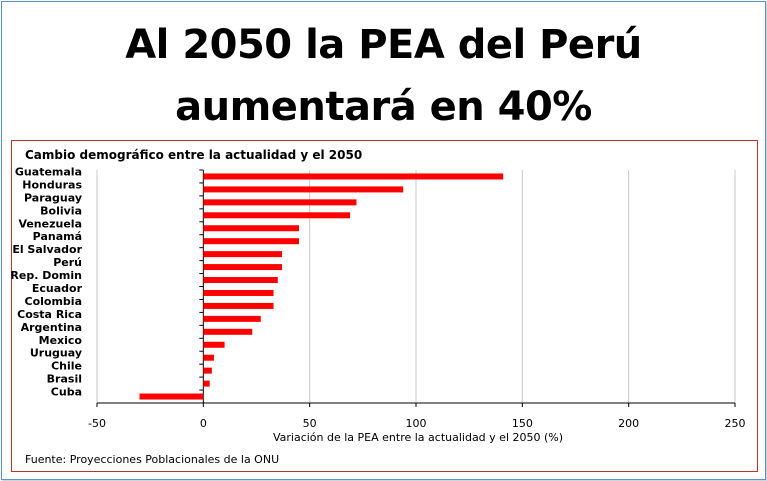 The width and height of the screenshot is (767, 481). Describe the element at coordinates (171, 396) in the screenshot. I see `bar-cuba` at that location.